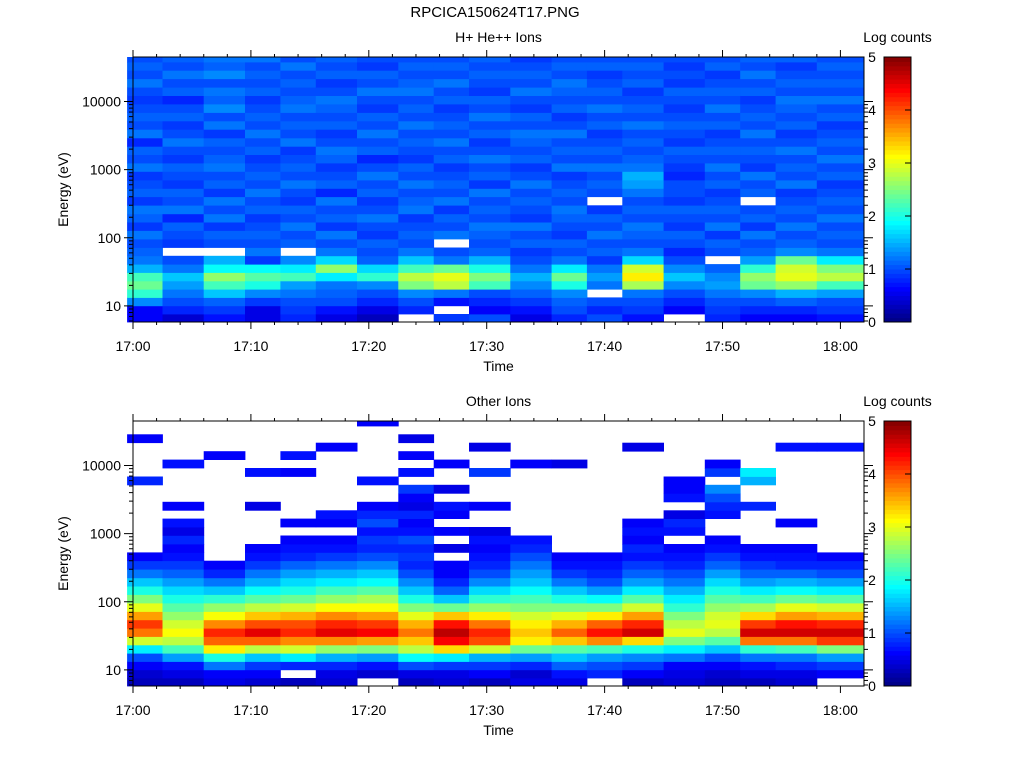 Image resolution: width=1024 pixels, height=768 pixels. What do you see at coordinates (897, 189) in the screenshot?
I see `colorbar-frame` at bounding box center [897, 189].